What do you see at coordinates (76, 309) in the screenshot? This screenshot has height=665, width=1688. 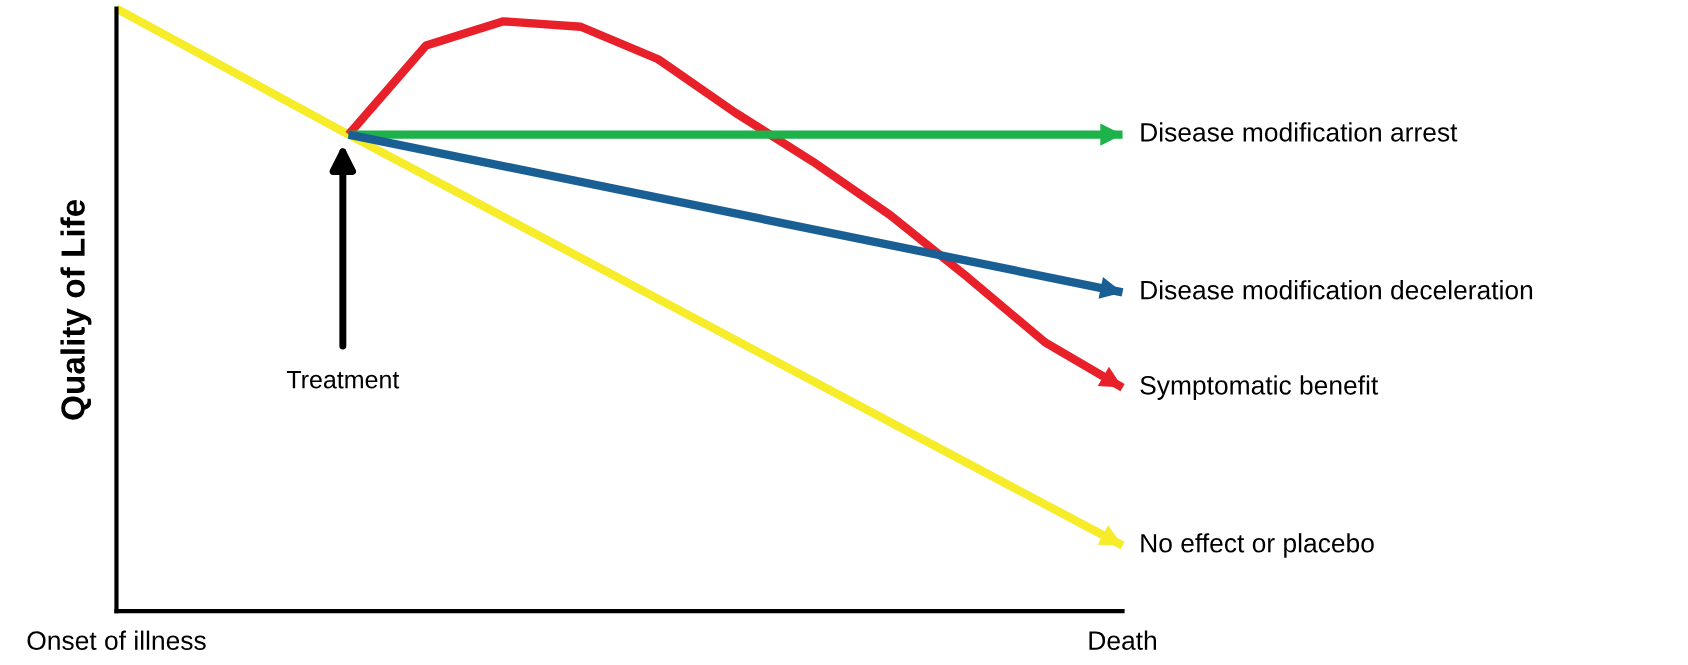 I see `y-axis-title: Quality of Life` at bounding box center [76, 309].